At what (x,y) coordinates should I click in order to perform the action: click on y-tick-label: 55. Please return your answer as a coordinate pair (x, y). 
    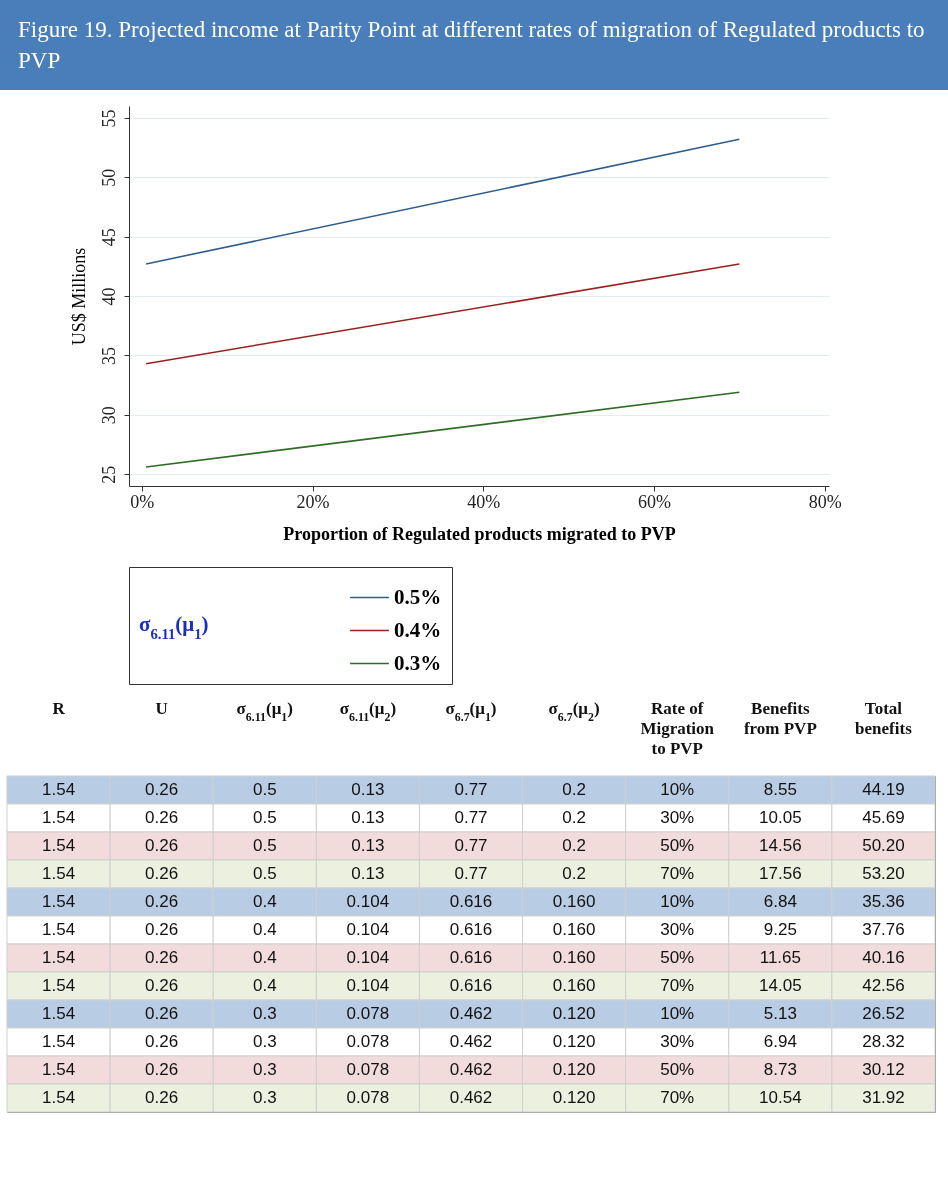
    Looking at the image, I should click on (108, 118).